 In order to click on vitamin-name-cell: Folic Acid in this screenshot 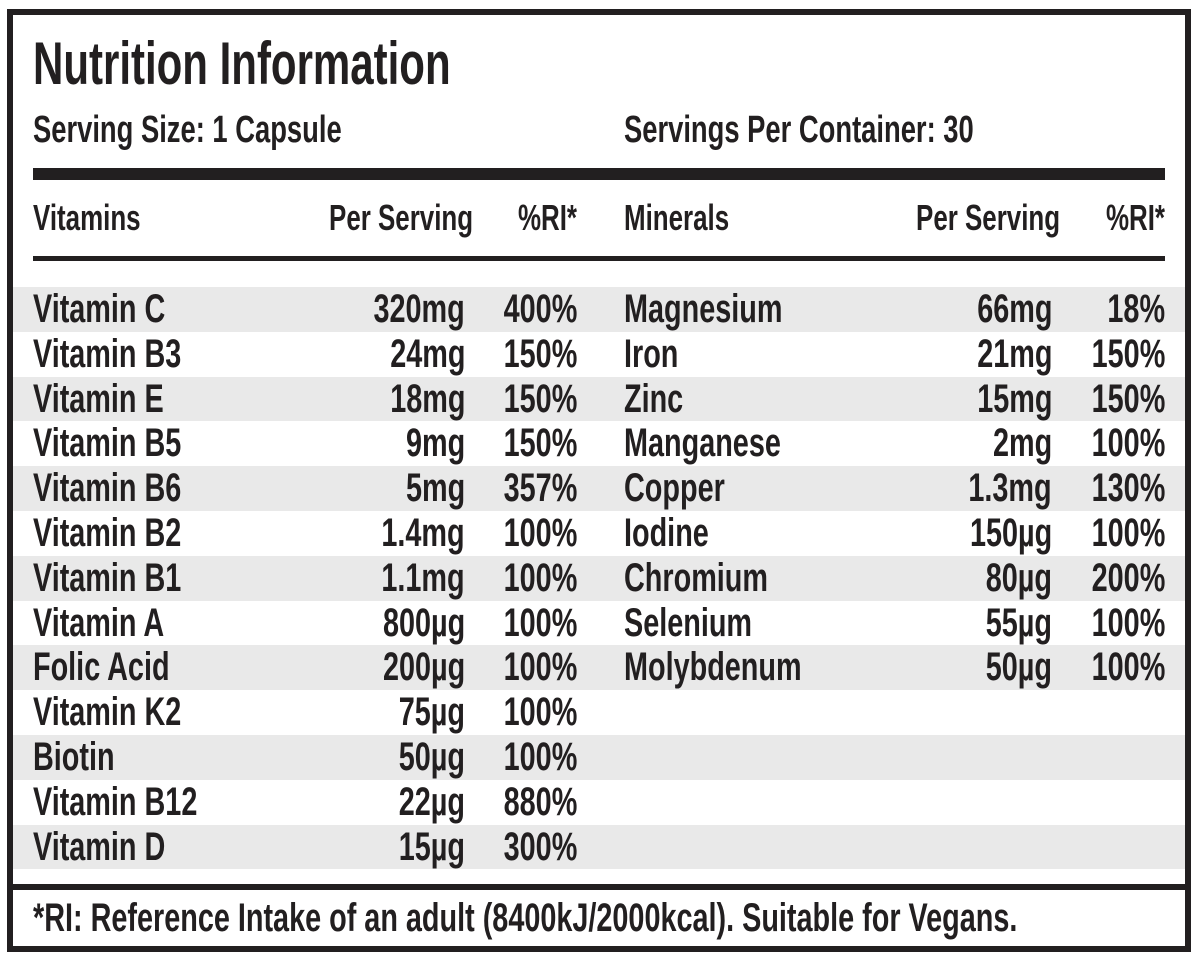, I will do `click(153, 667)`.